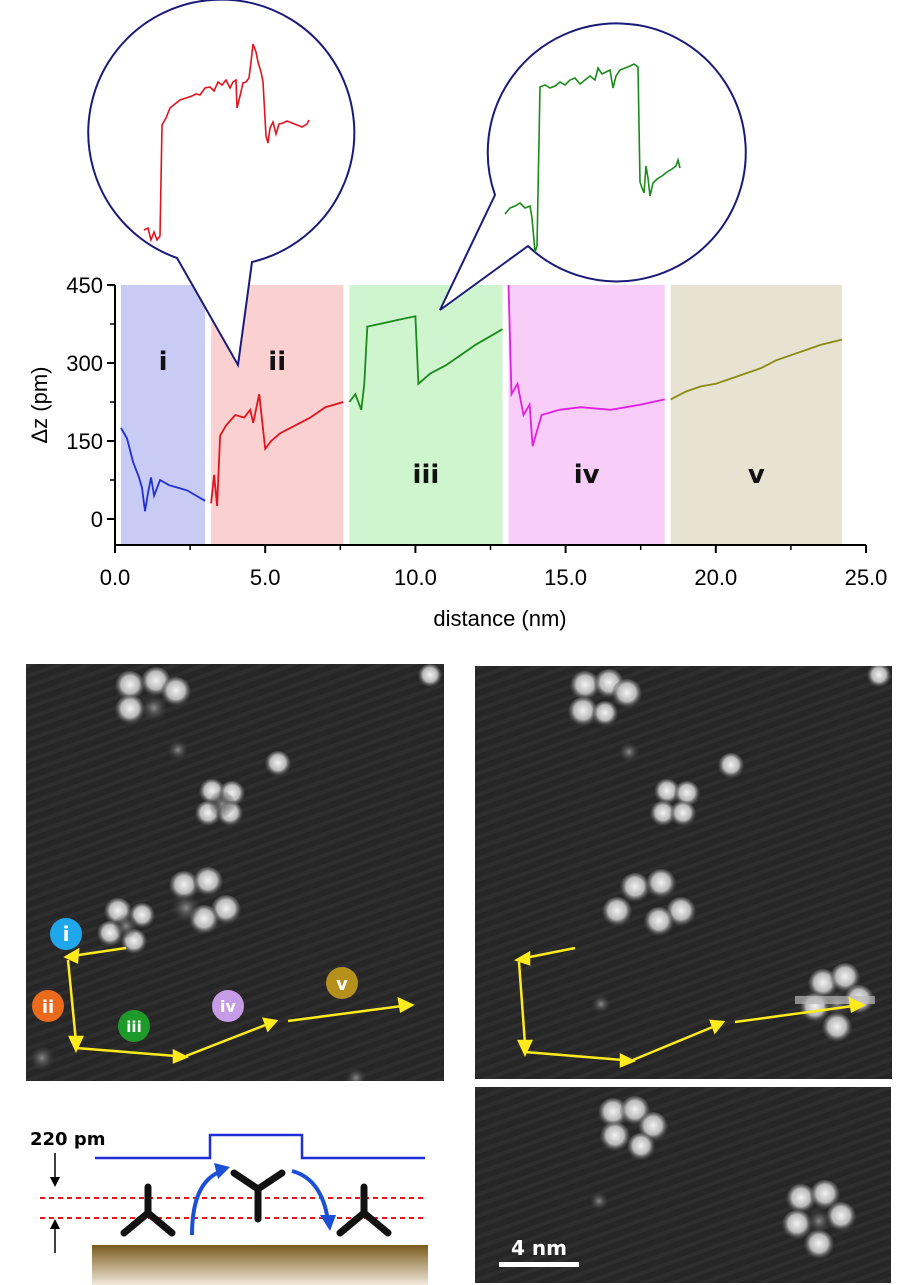  Describe the element at coordinates (229, 1207) in the screenshot. I see `hopping-schematic: 220 pm` at that location.